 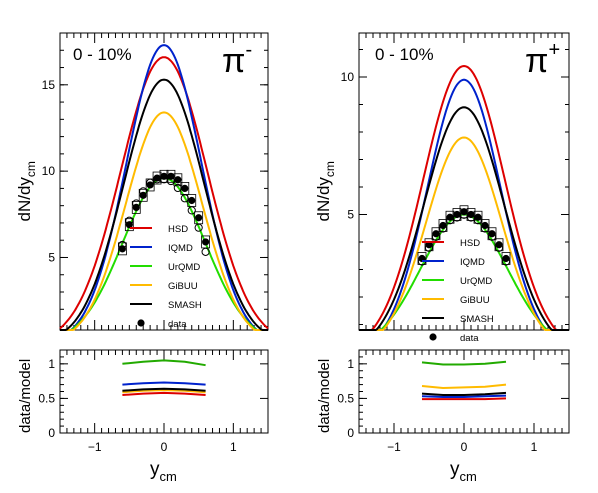 I want to click on x-tick-label: −1, so click(x=95, y=447).